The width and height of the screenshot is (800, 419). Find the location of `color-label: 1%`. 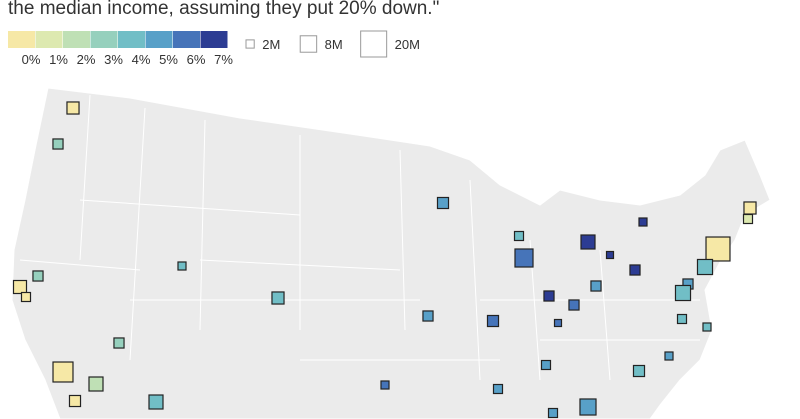

color-label: 1% is located at coordinates (58, 59).